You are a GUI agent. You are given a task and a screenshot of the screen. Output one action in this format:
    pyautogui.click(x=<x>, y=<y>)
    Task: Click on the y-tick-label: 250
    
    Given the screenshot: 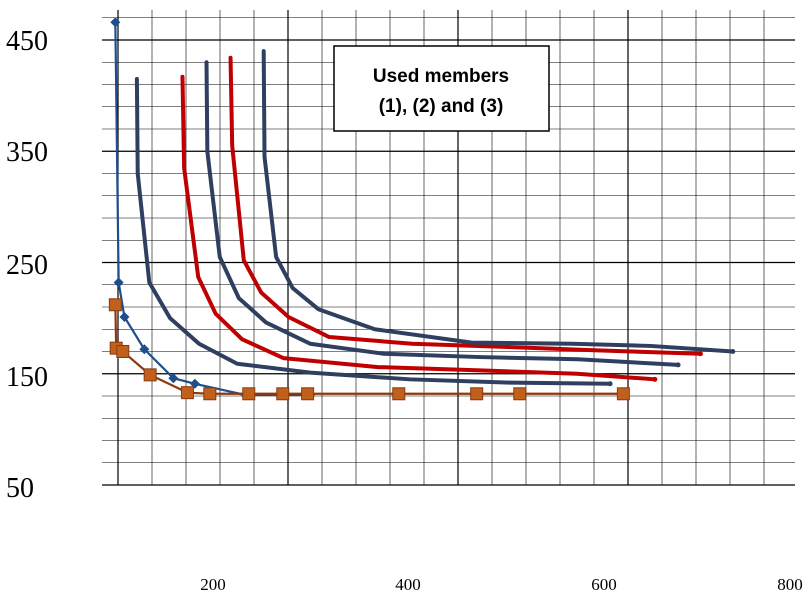 What is the action you would take?
    pyautogui.click(x=27, y=265)
    